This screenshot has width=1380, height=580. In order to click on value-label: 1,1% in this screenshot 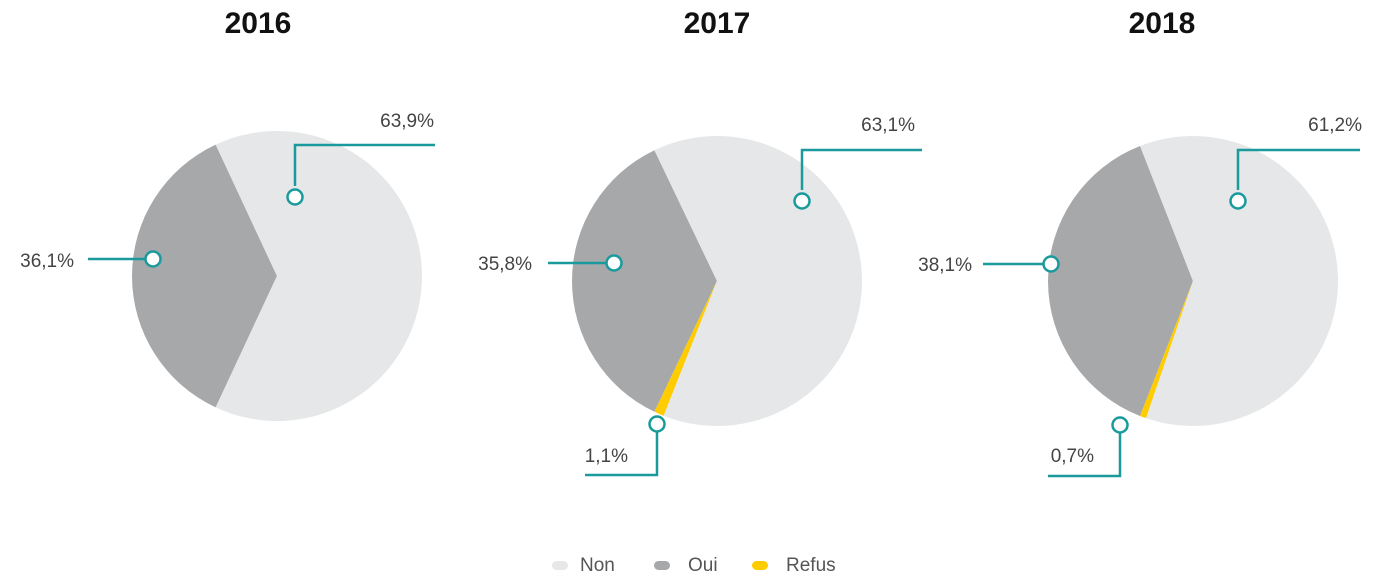, I will do `click(606, 456)`.